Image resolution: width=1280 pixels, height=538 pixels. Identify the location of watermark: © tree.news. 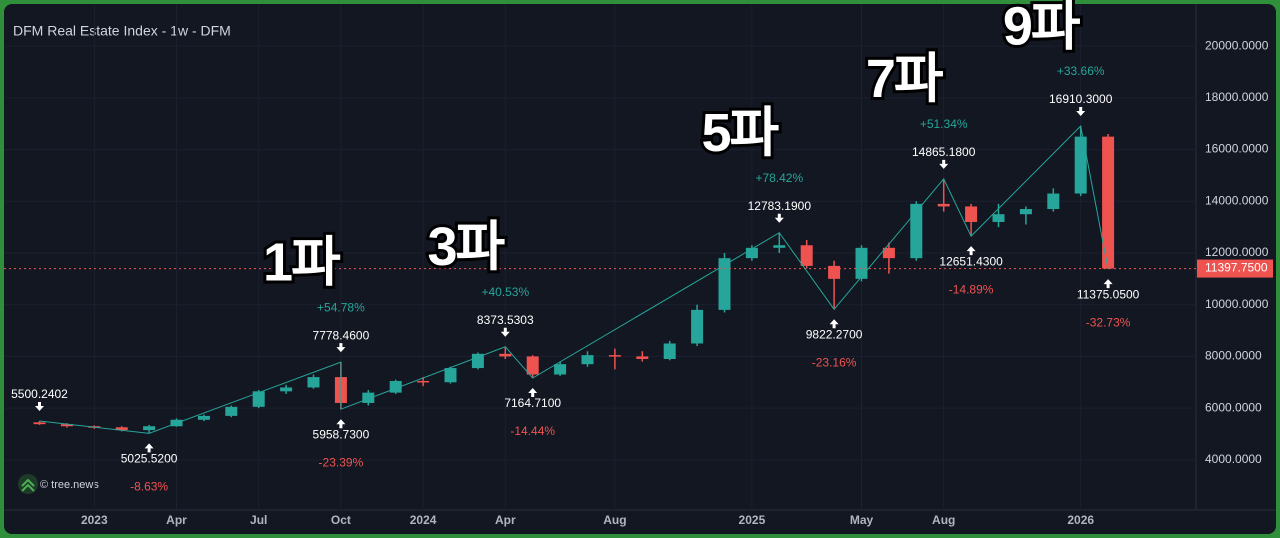
(69, 485).